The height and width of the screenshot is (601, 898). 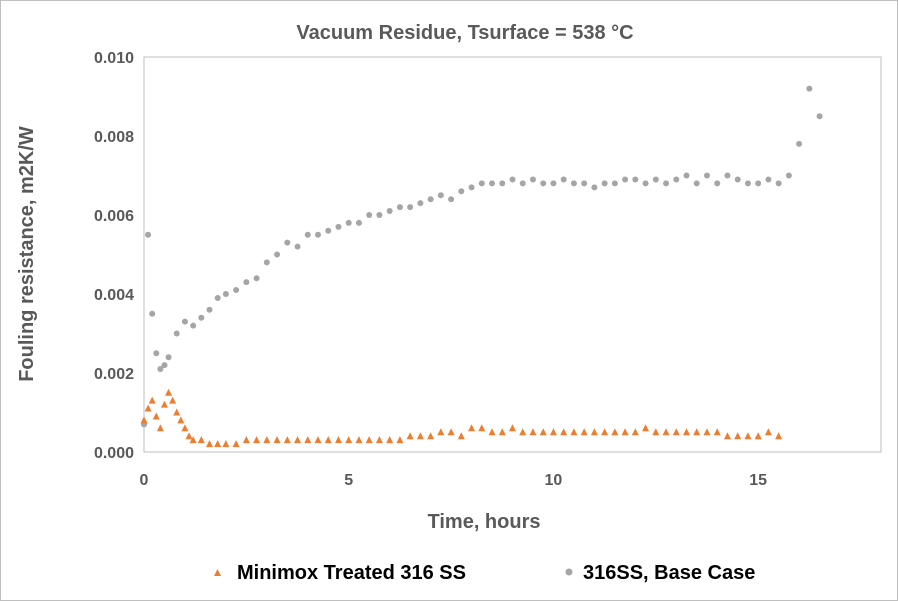 I want to click on x-tick-label: 0, so click(x=144, y=480).